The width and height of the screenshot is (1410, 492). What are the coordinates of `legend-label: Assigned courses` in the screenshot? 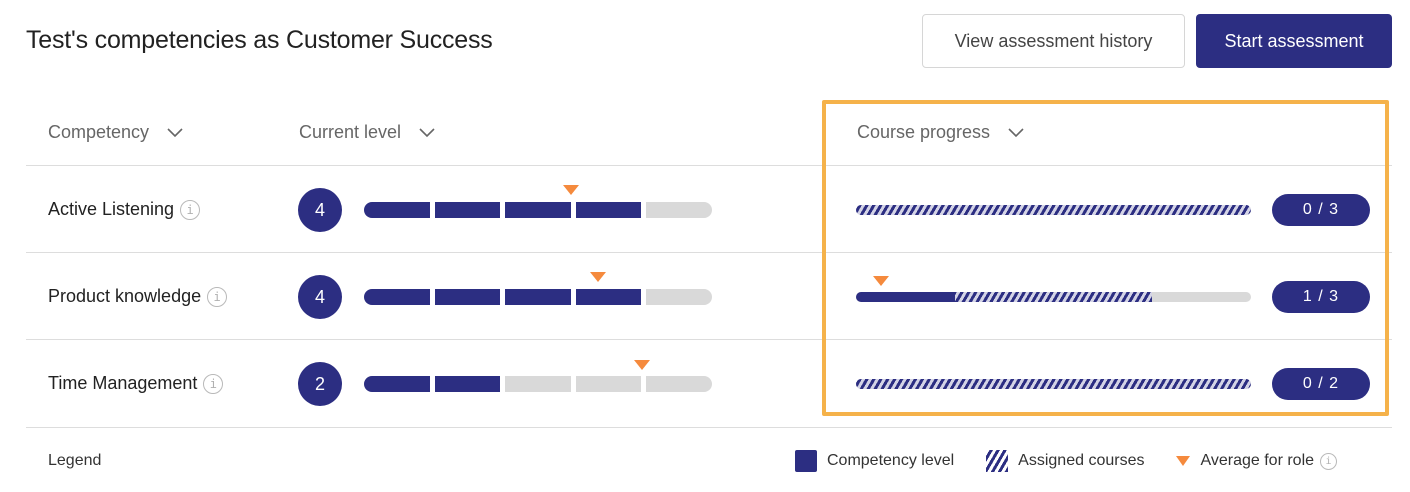 It's located at (1081, 460).